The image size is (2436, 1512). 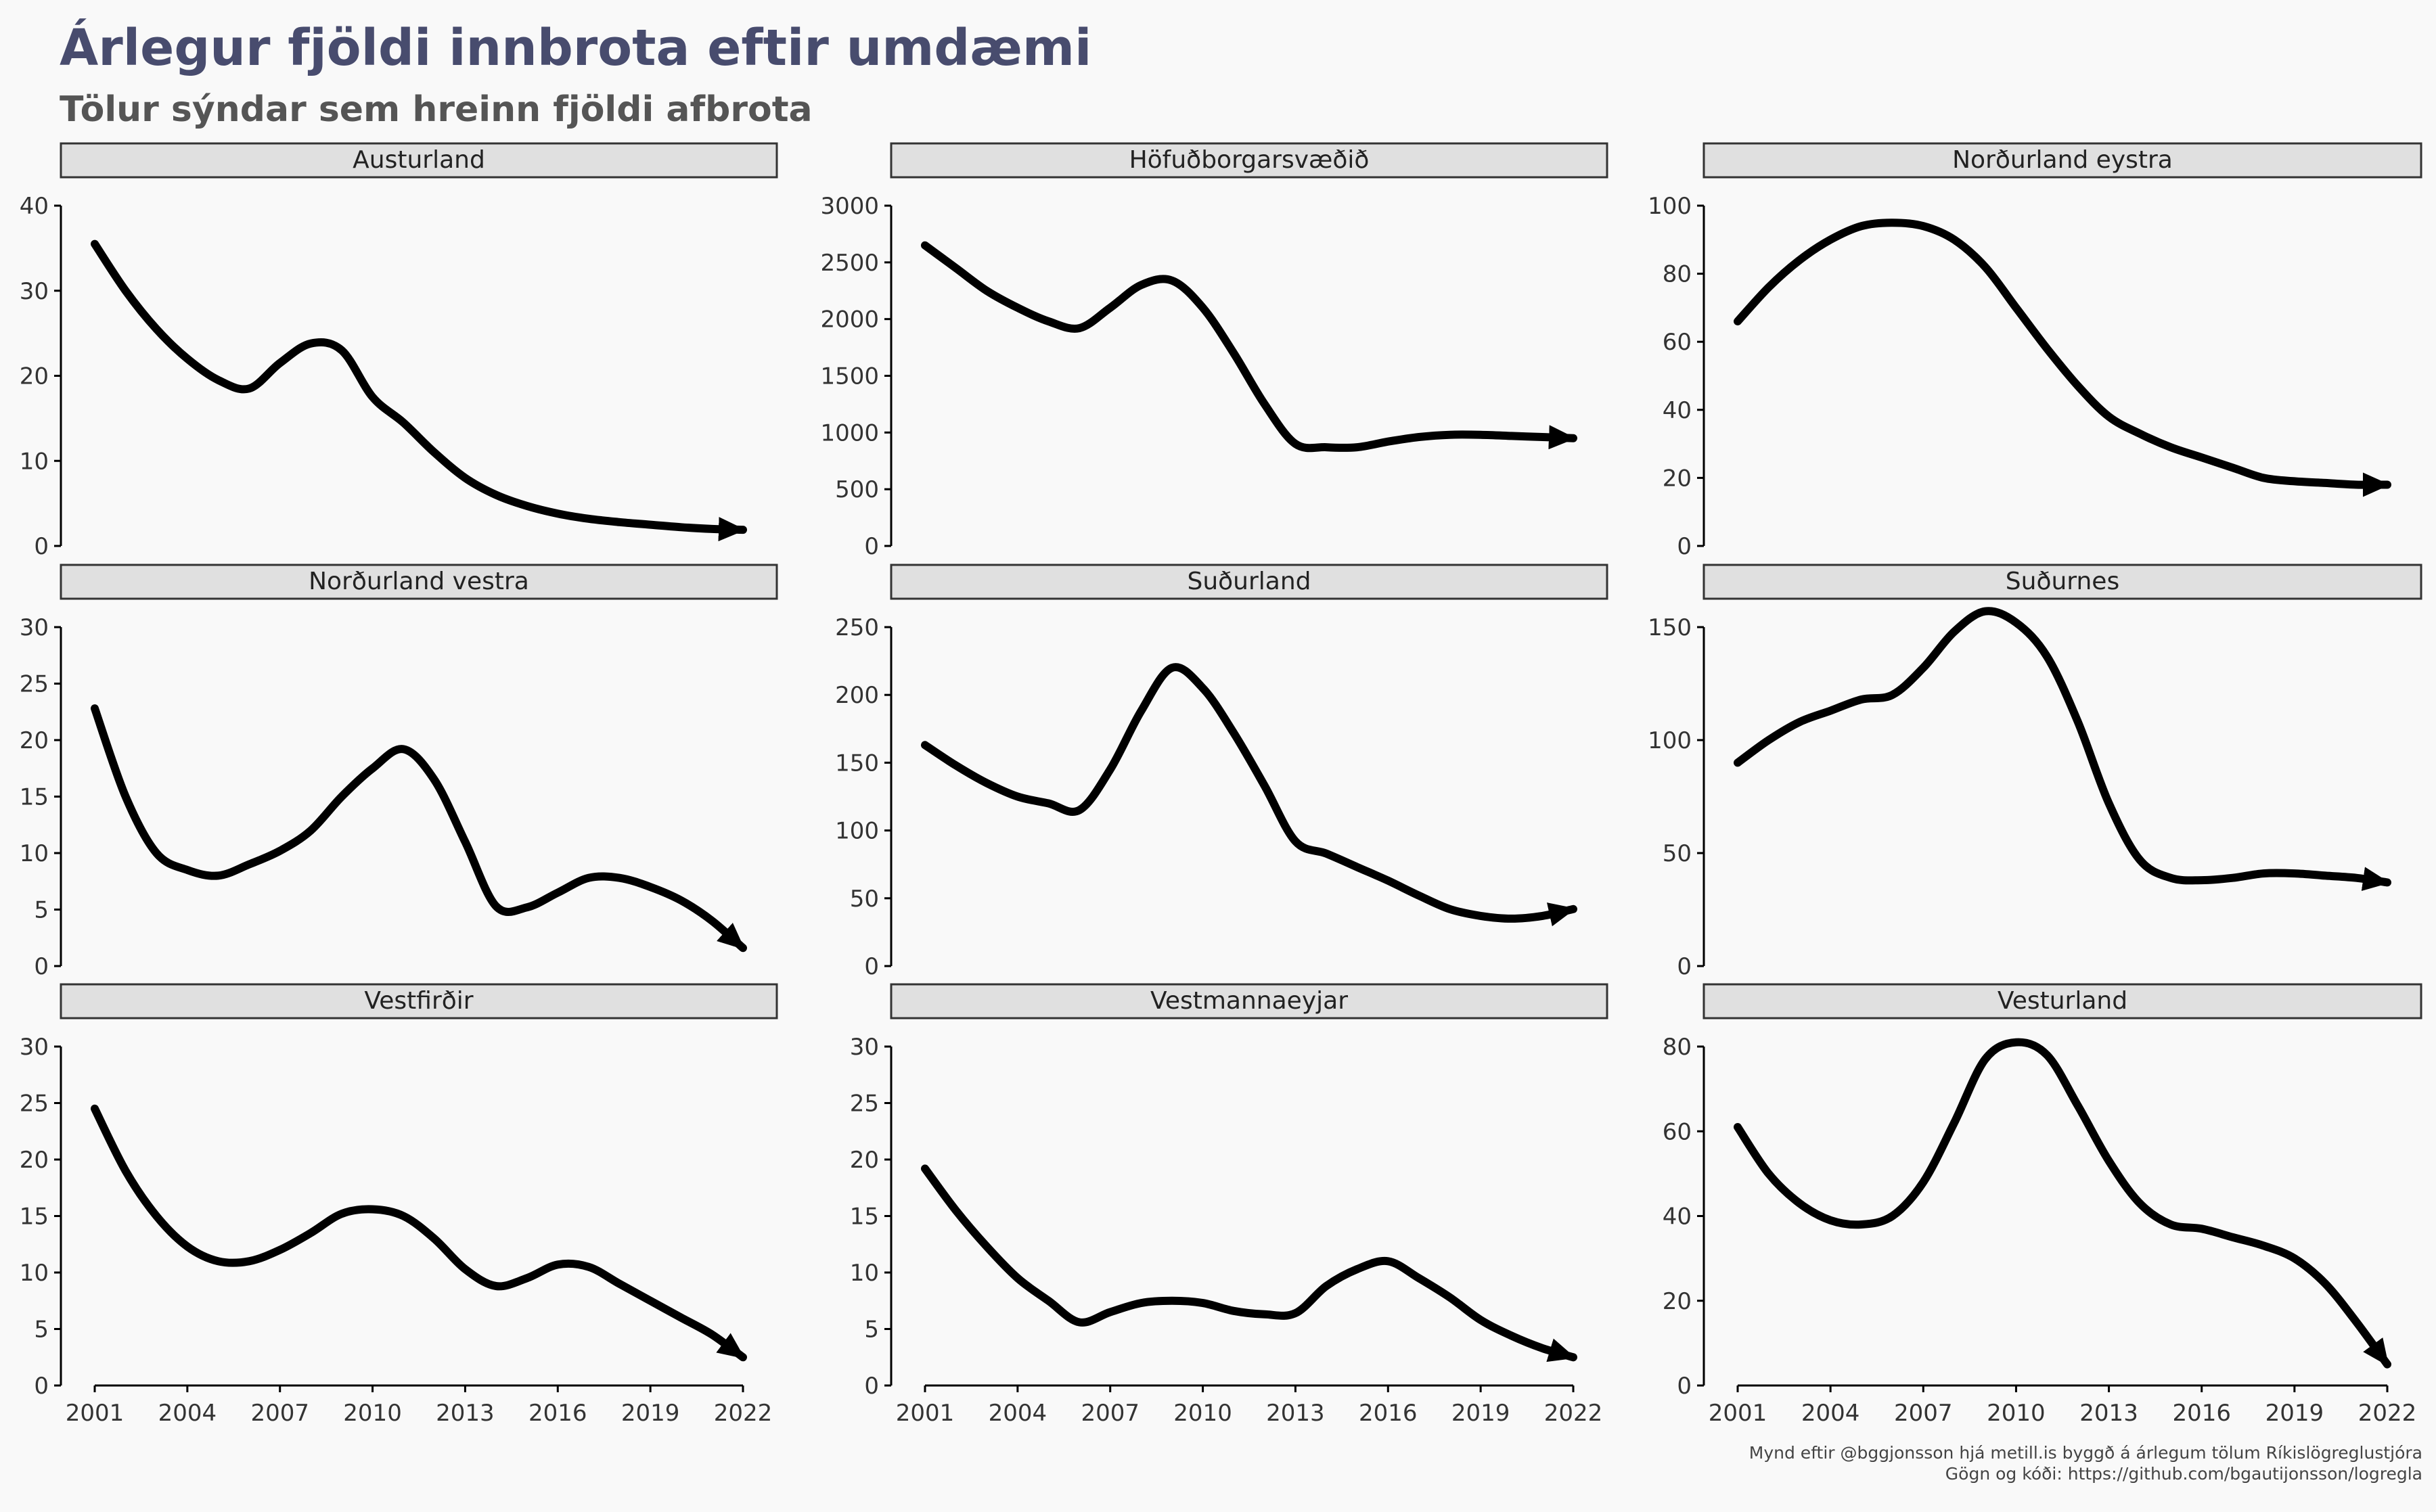 I want to click on panel-0: Austurland 0 10 20 30 40, so click(x=399, y=351).